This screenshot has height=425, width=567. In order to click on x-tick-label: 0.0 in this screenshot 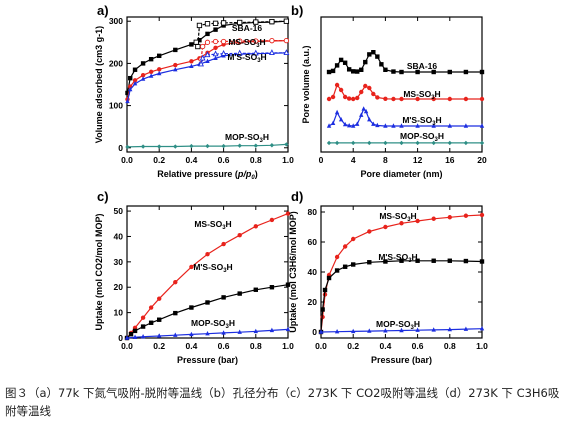, I will do `click(127, 346)`.